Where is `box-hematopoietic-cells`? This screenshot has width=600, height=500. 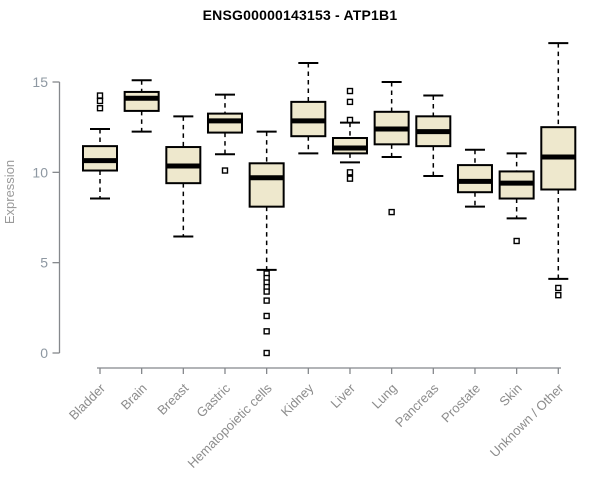
box-hematopoietic-cells is located at coordinates (266, 243).